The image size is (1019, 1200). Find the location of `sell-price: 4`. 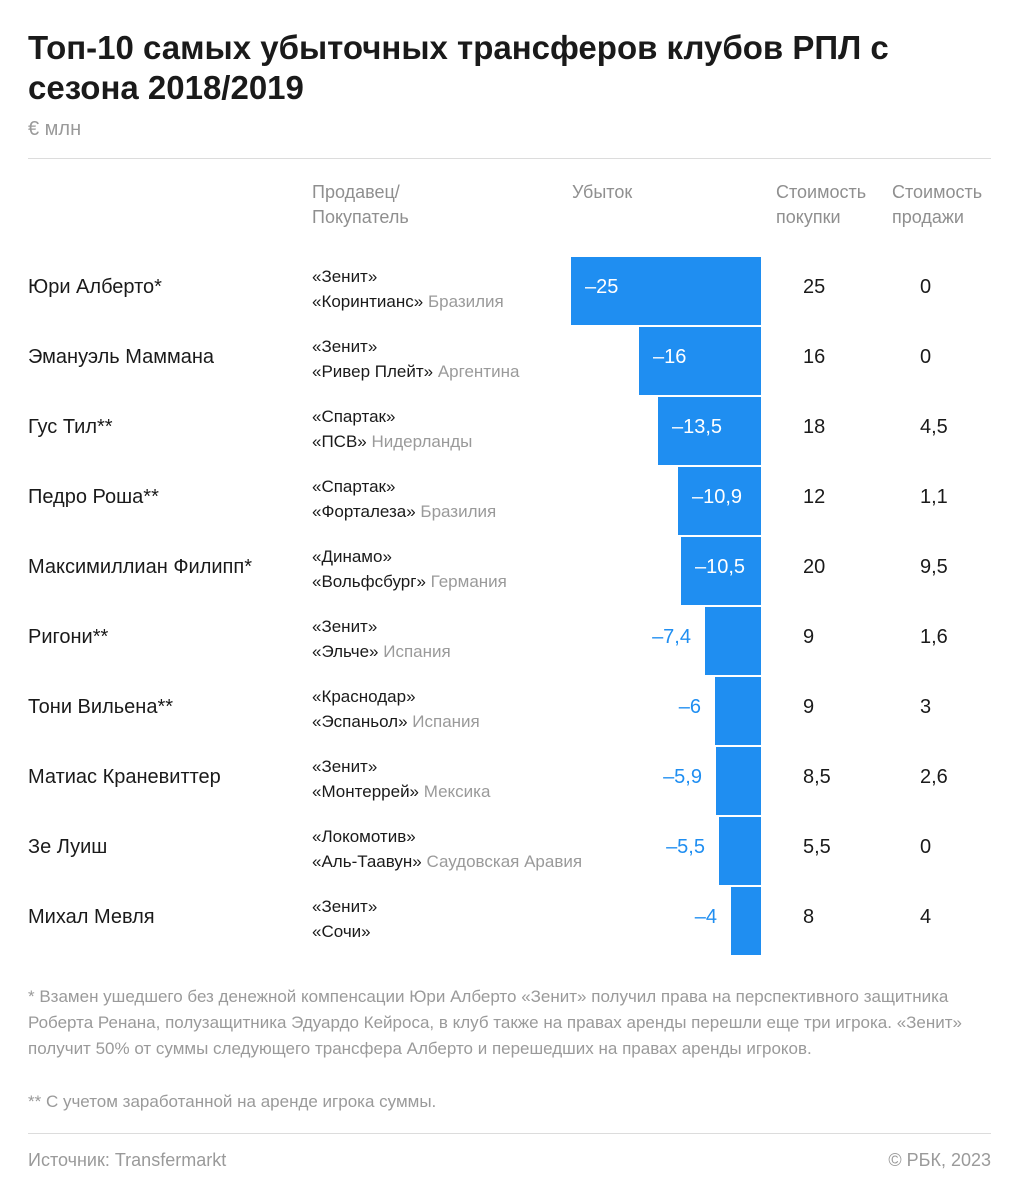

sell-price: 4 is located at coordinates (926, 917).